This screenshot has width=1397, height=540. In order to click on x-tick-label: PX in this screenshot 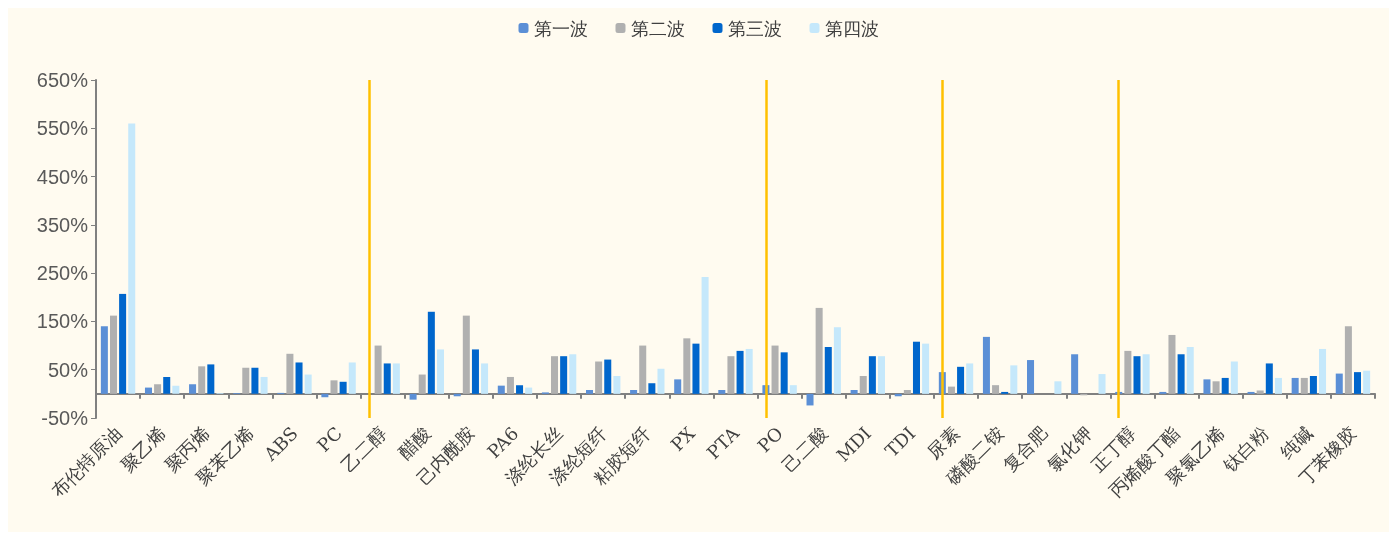, I will do `click(682, 439)`.